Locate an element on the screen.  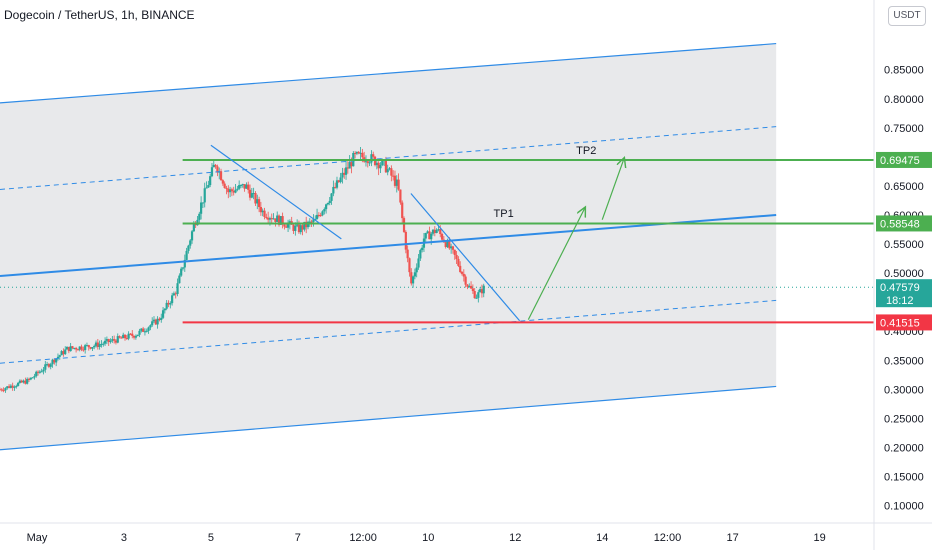
price-tag-countdown: 18:12 is located at coordinates (900, 301).